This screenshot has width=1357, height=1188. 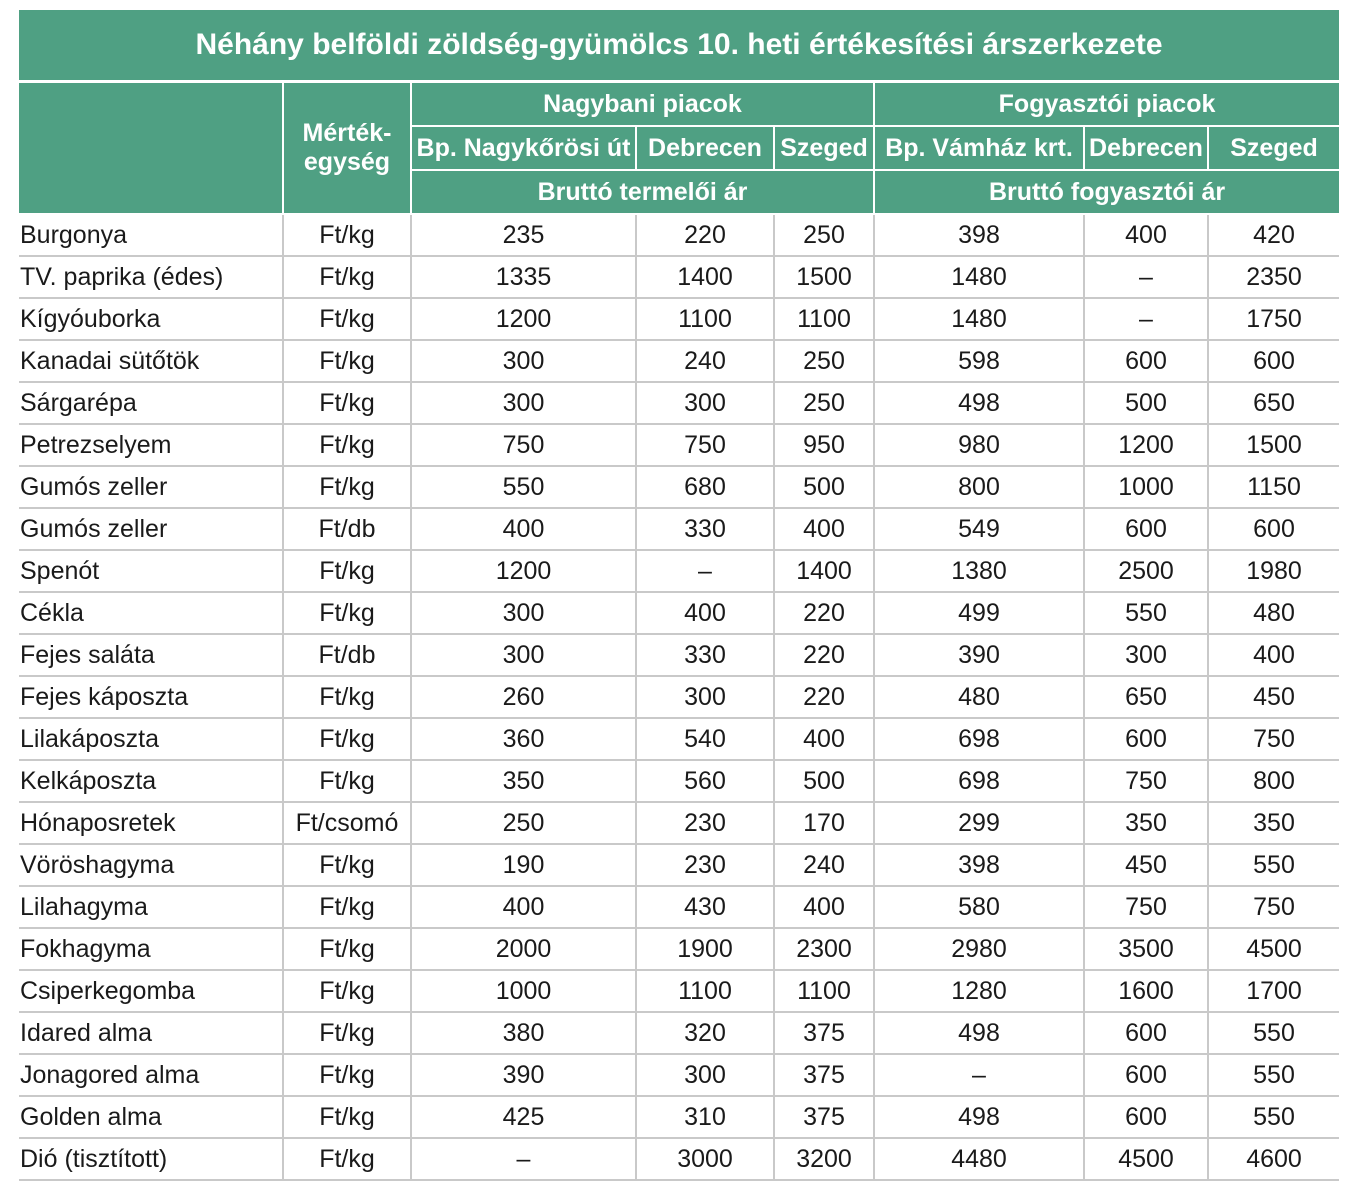 I want to click on consumer-price-cell: 299, so click(x=979, y=823).